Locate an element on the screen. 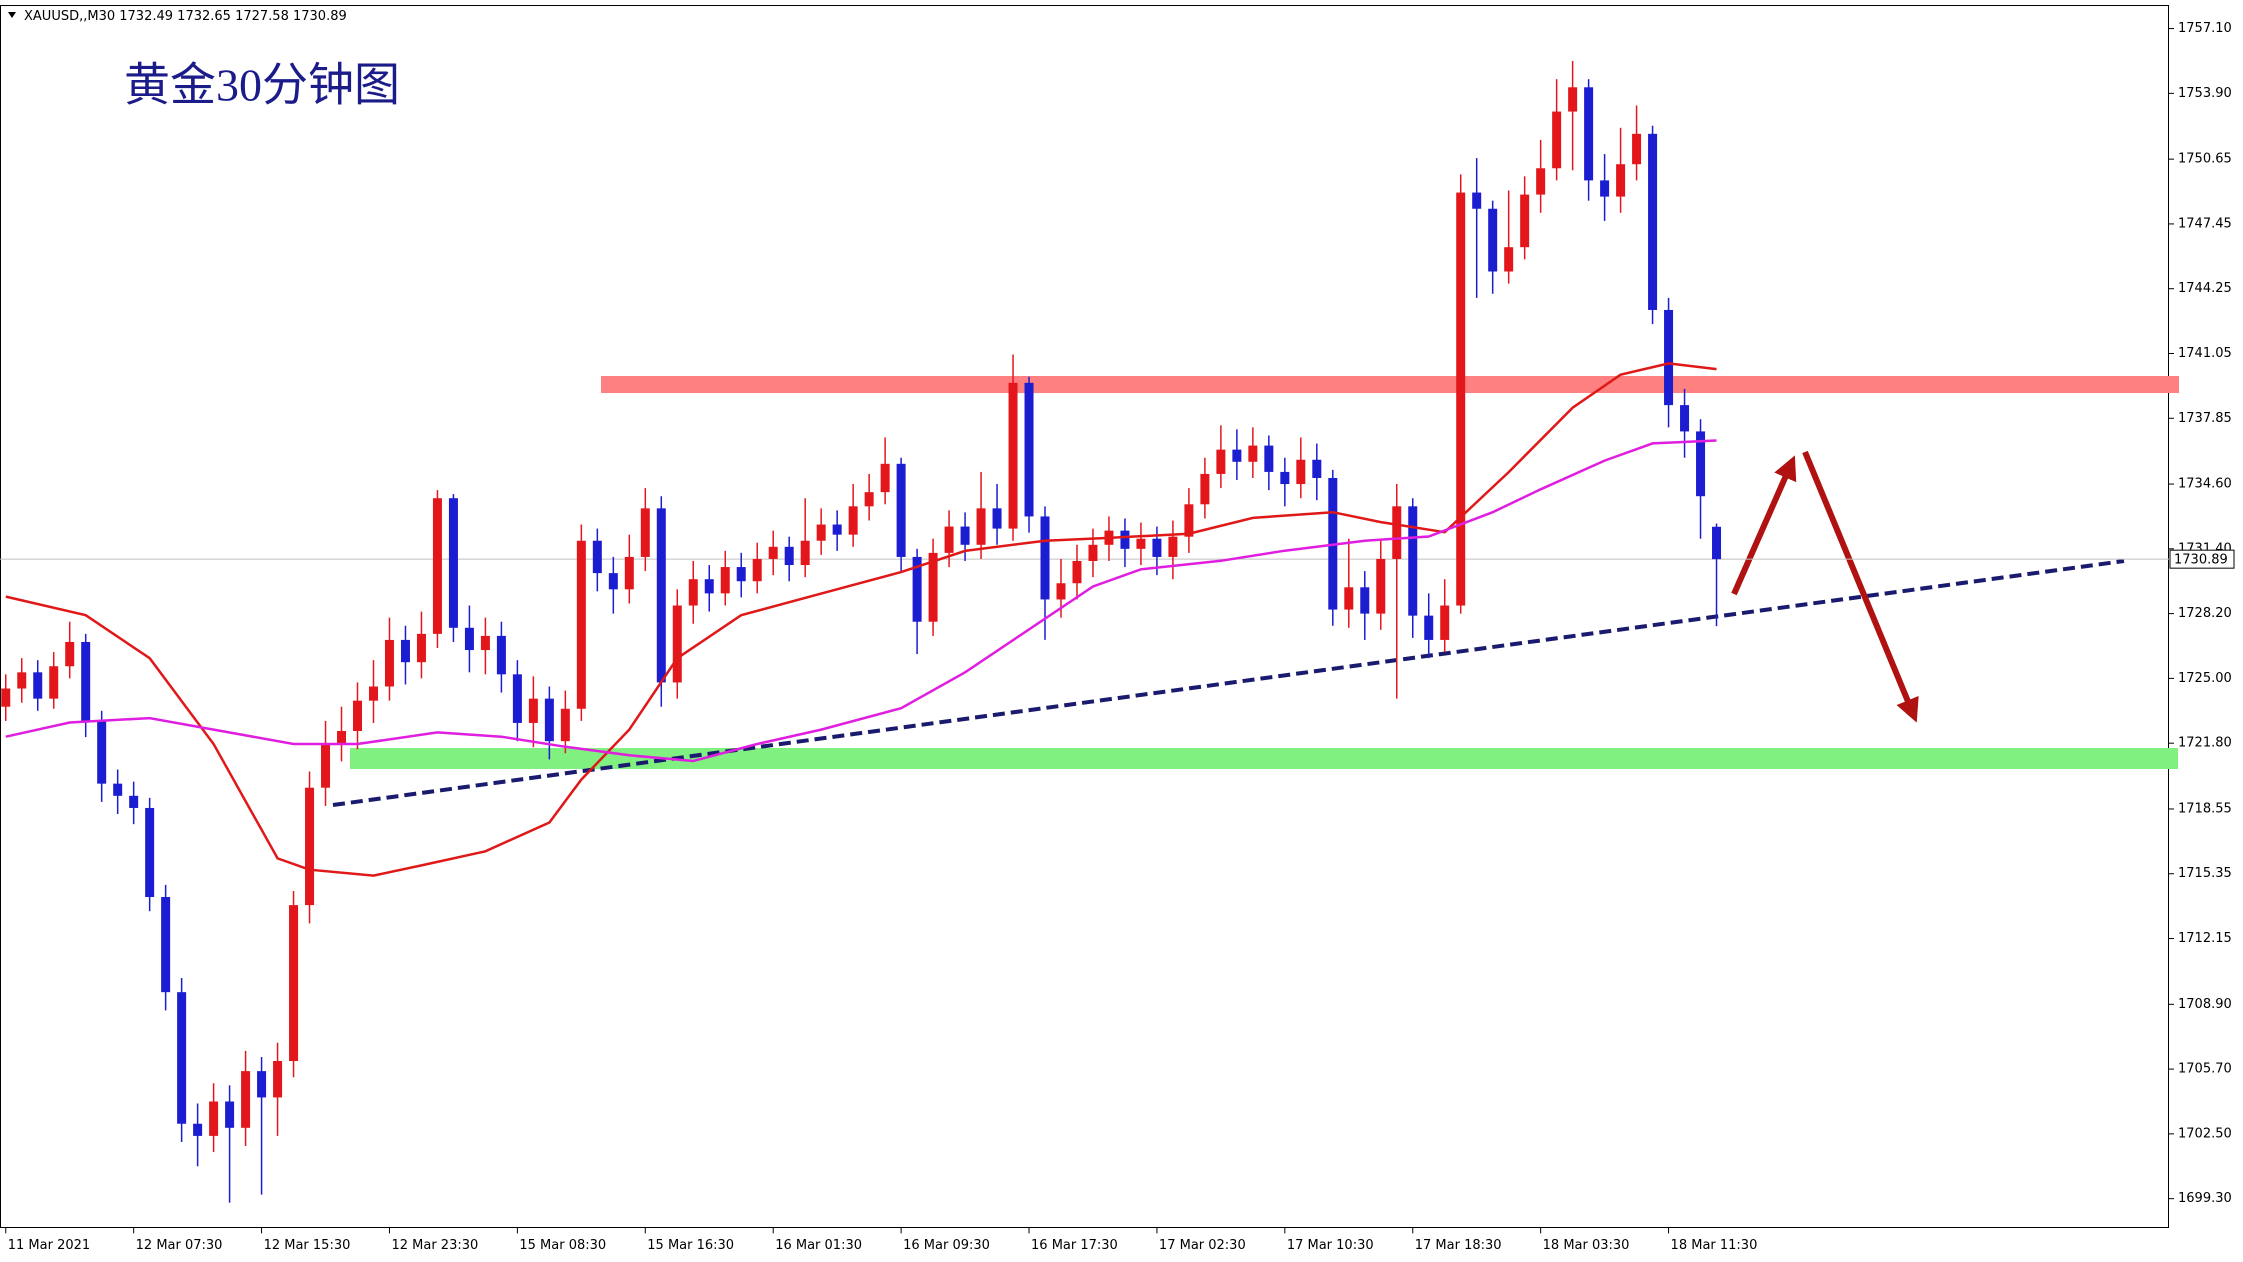 This screenshot has width=2243, height=1262. ohlc-high: 1732.65 is located at coordinates (204, 16).